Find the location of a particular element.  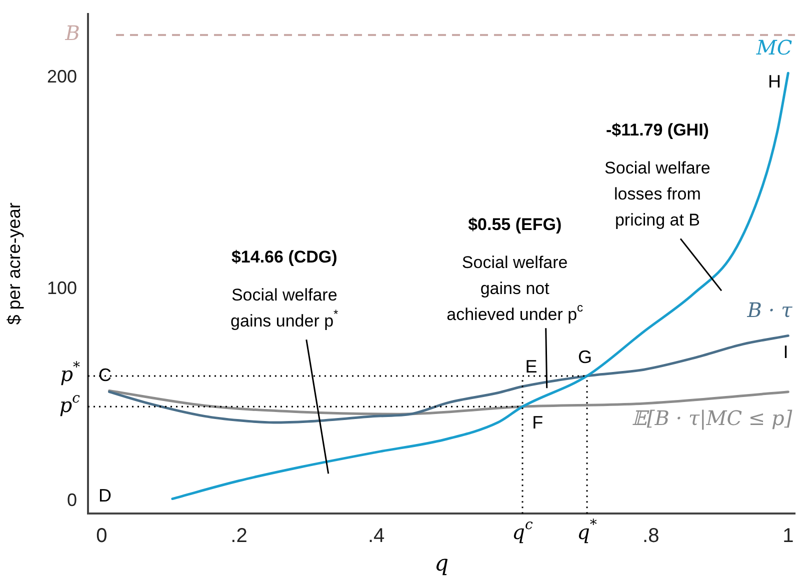

x-tick-label: 0 is located at coordinates (102, 536).